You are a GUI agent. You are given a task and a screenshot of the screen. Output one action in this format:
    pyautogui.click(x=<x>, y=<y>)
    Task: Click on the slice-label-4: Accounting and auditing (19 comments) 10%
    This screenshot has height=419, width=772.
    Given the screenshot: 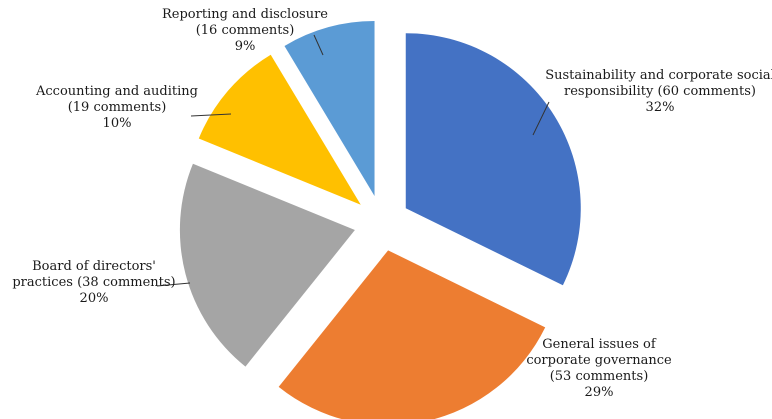 What is the action you would take?
    pyautogui.click(x=116, y=107)
    